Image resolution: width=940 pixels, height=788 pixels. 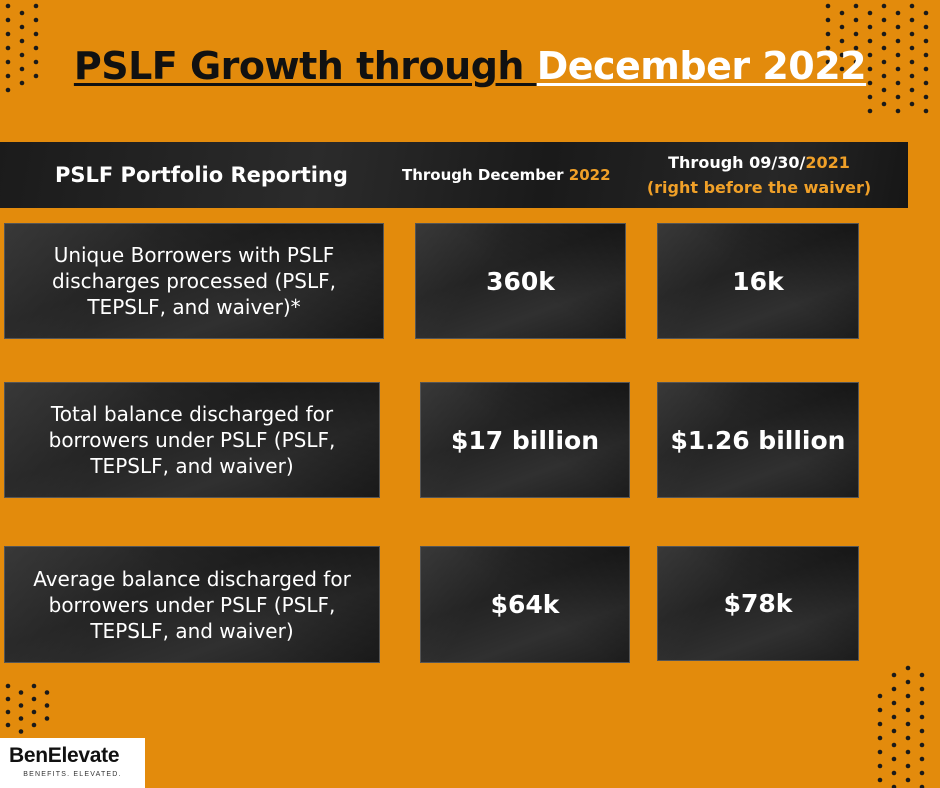 What do you see at coordinates (520, 281) in the screenshot?
I see `row-1-dec-2022-value: 360k` at bounding box center [520, 281].